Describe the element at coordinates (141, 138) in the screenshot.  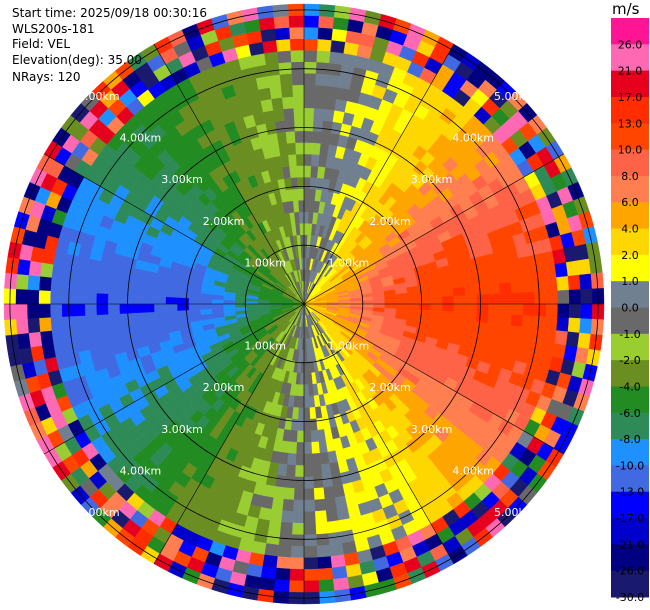
I see `range-ring-label: 4.00km` at that location.